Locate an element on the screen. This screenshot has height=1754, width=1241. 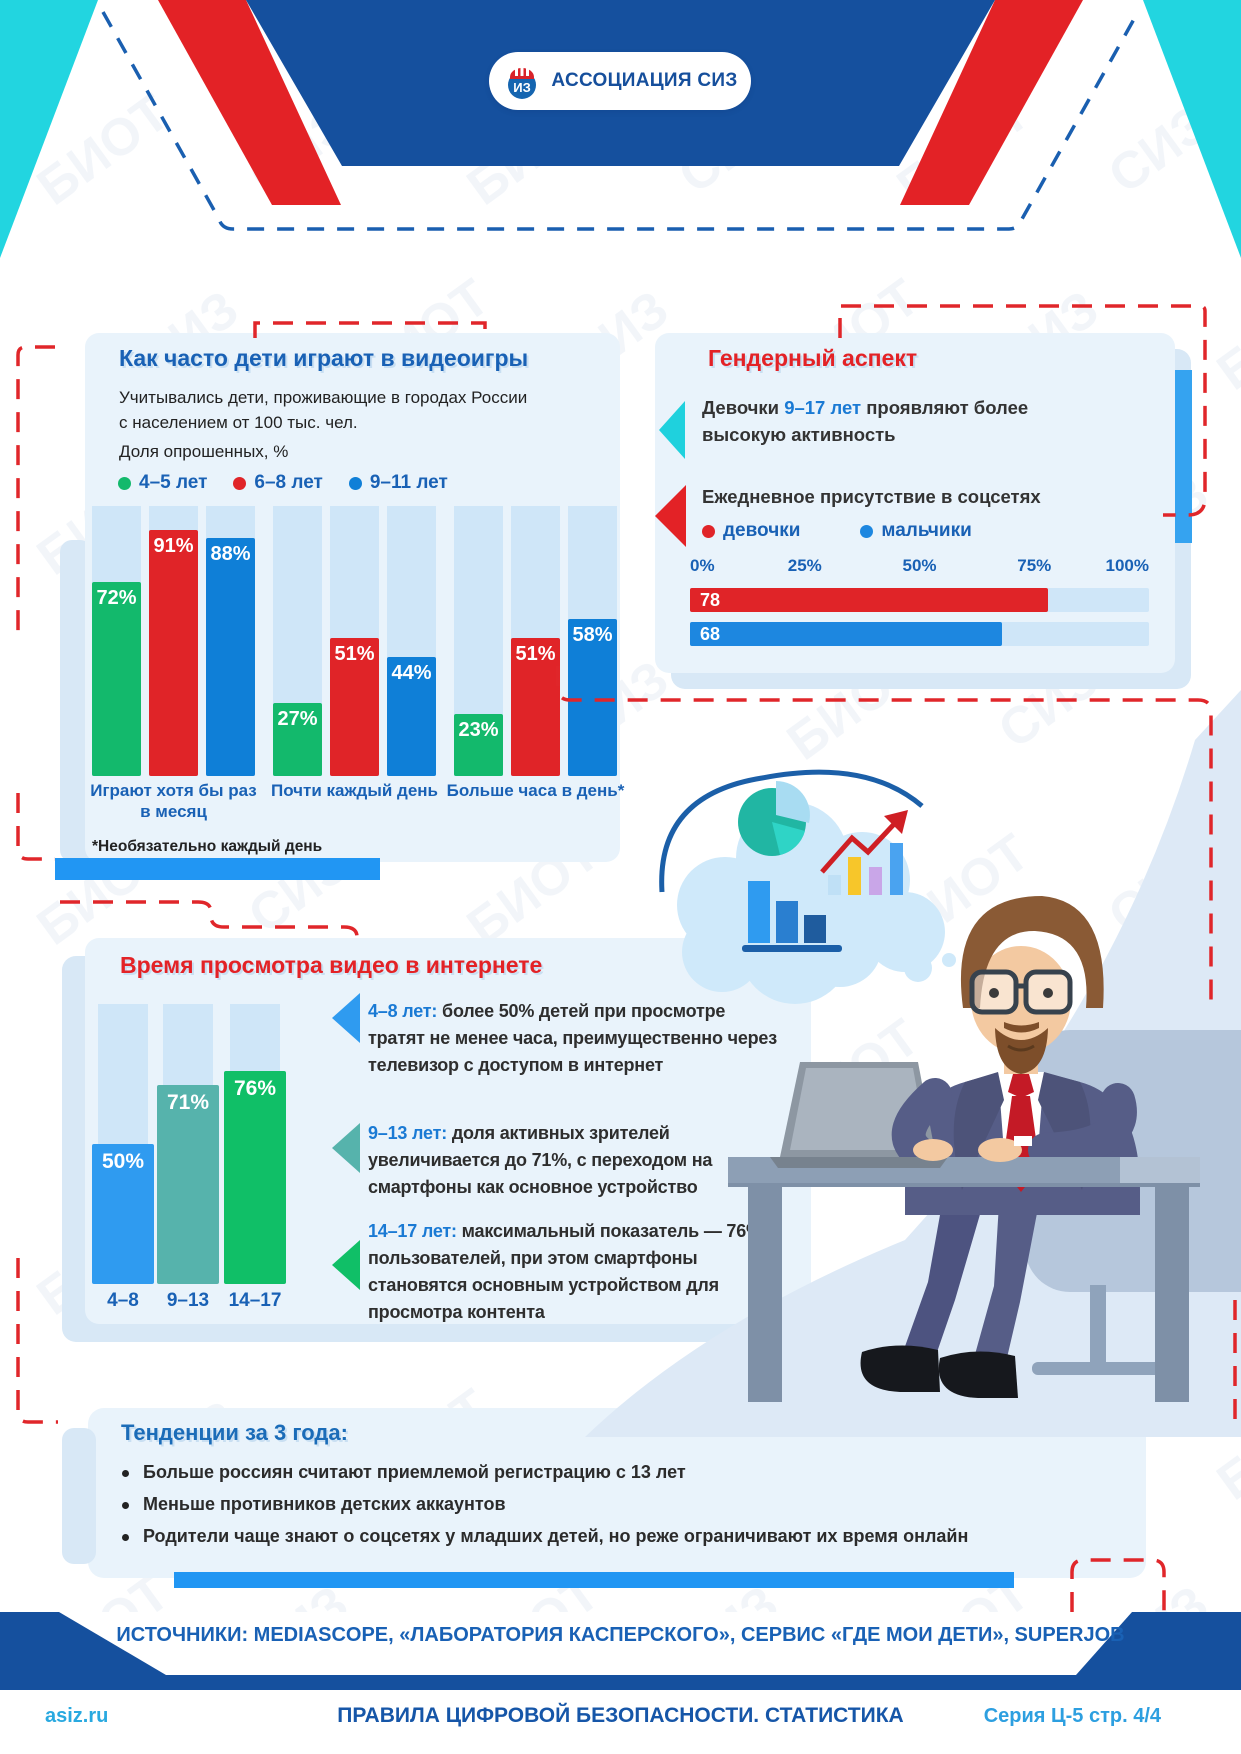
videogames-footnote: *Необязательно каждый день is located at coordinates (207, 846).